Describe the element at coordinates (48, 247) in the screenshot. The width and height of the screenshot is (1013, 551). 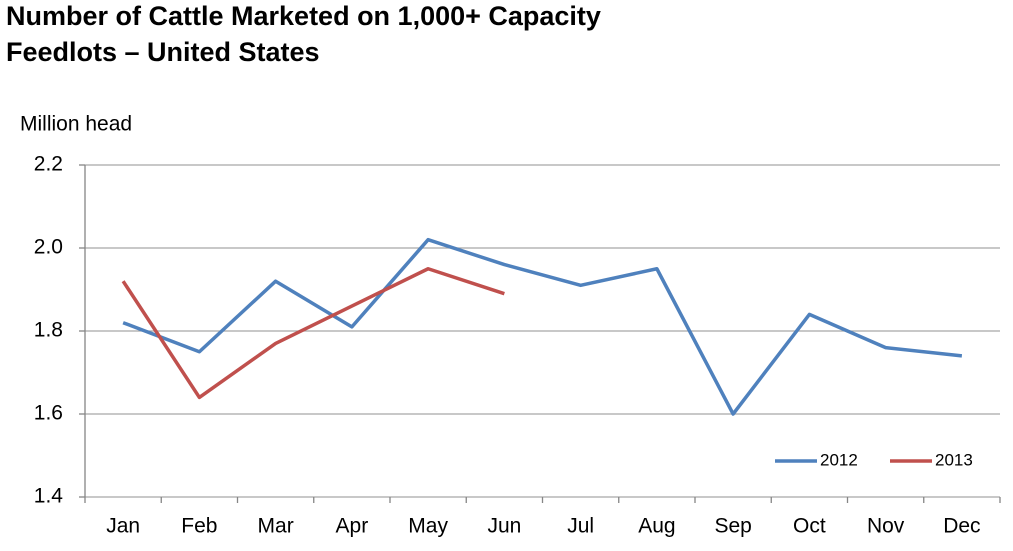
I see `y-tick-label: 2.0` at that location.